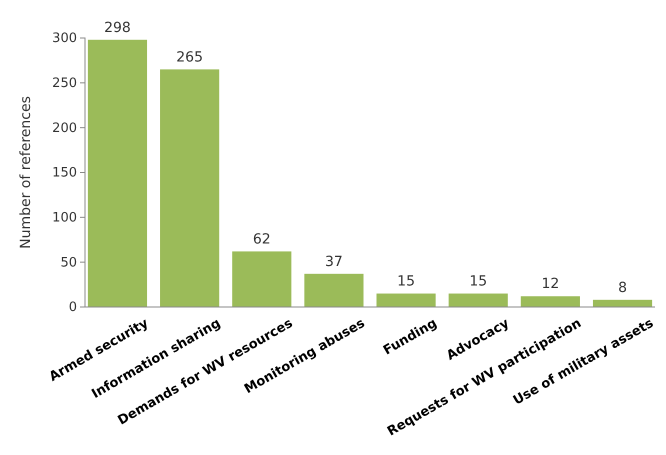 This screenshot has height=455, width=666. What do you see at coordinates (26, 172) in the screenshot?
I see `y-axis-title: Number of references` at bounding box center [26, 172].